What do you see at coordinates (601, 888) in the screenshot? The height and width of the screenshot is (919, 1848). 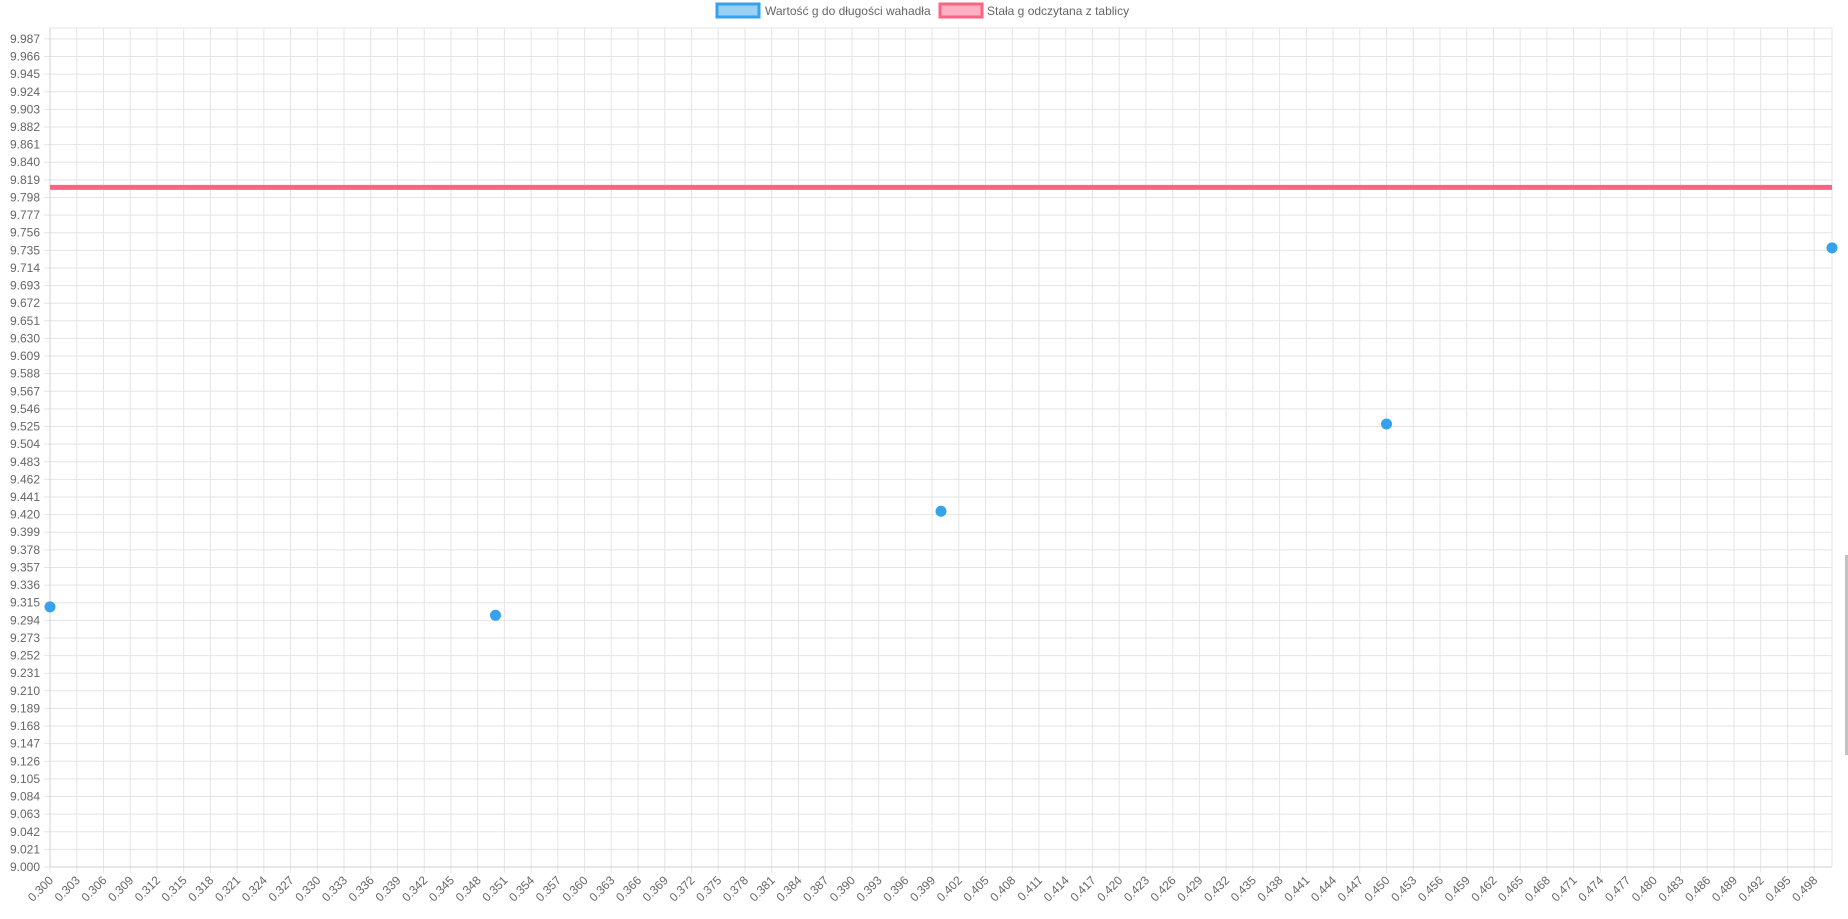 I see `x-tick-label: 0.363` at bounding box center [601, 888].